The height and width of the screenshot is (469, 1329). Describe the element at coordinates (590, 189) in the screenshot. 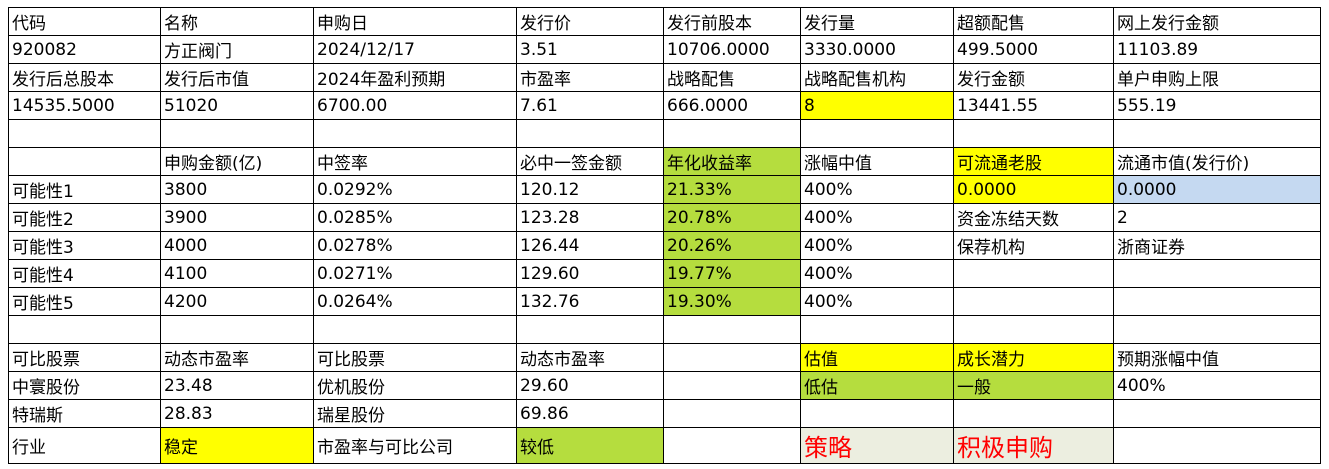

I see `cell-r7-c4: 120.12` at that location.